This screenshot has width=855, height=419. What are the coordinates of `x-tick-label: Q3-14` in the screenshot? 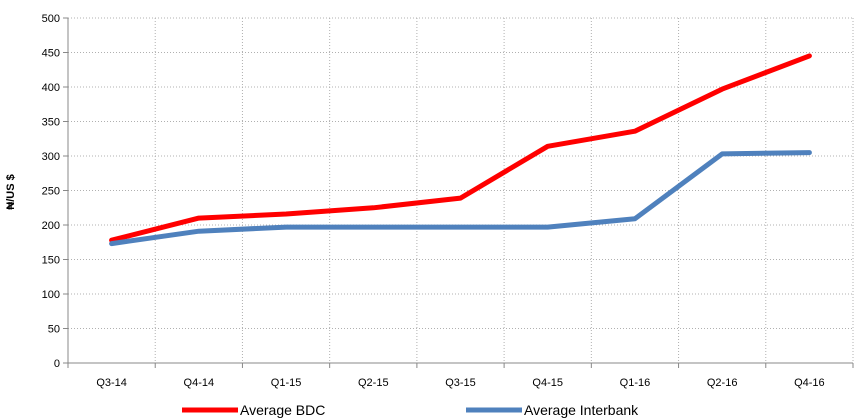 It's located at (111, 383).